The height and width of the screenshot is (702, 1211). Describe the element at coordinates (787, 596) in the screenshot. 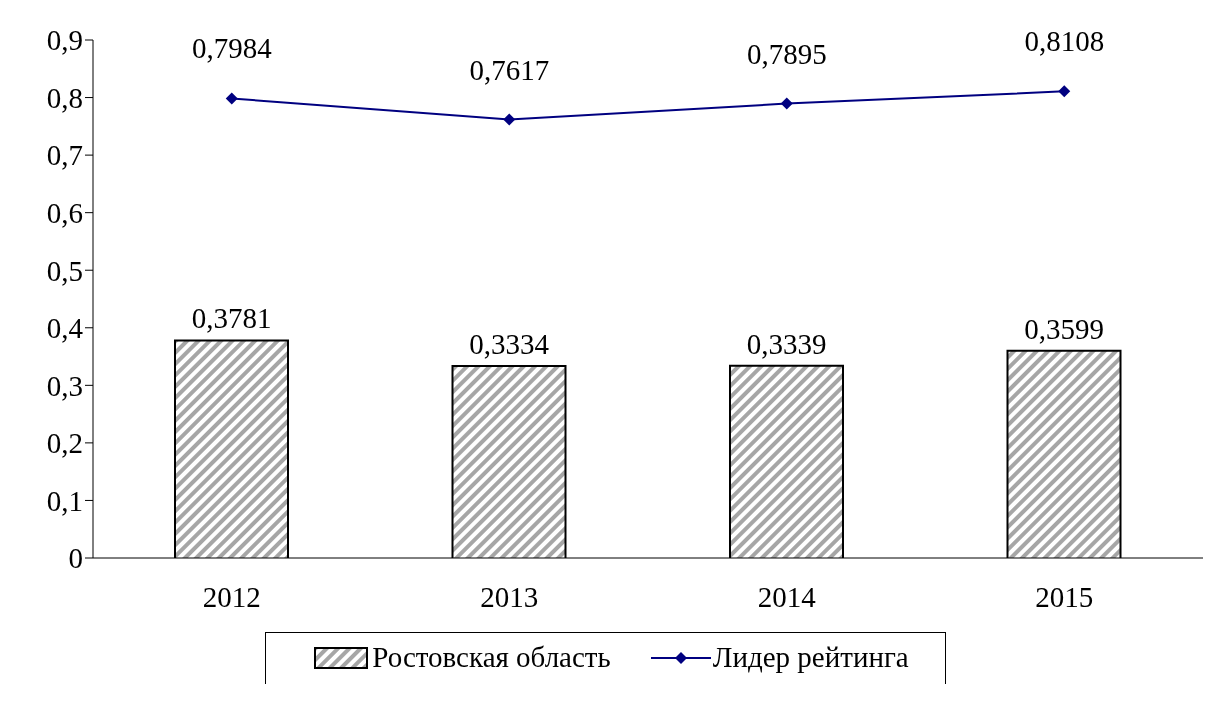

I see `x-tick-label: 2014` at that location.